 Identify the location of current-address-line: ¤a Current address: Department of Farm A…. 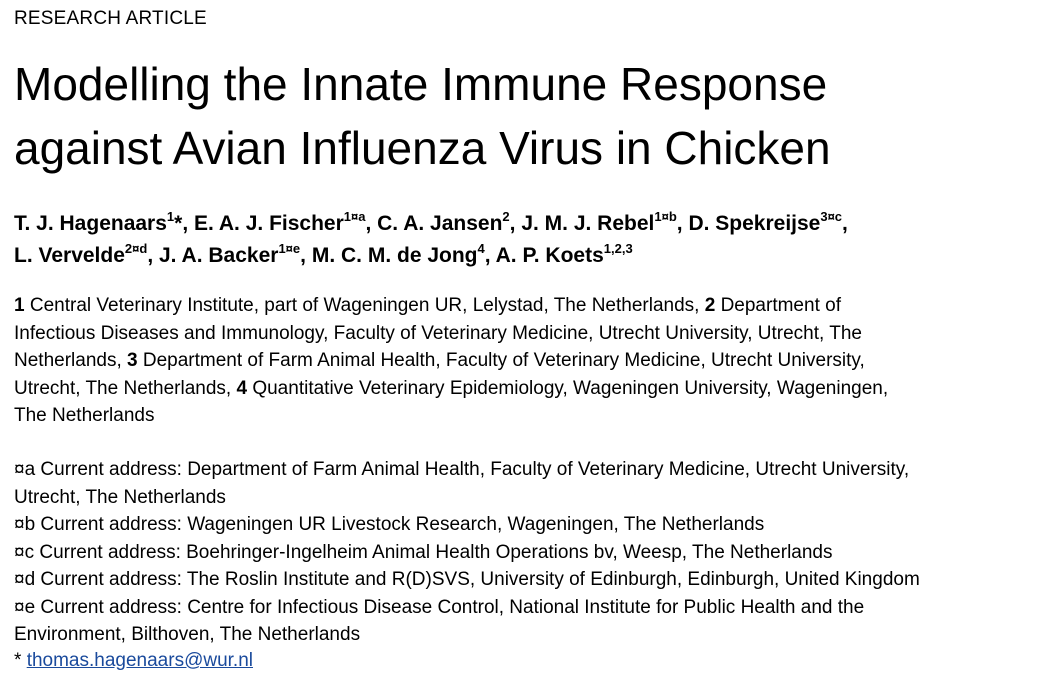
(462, 469).